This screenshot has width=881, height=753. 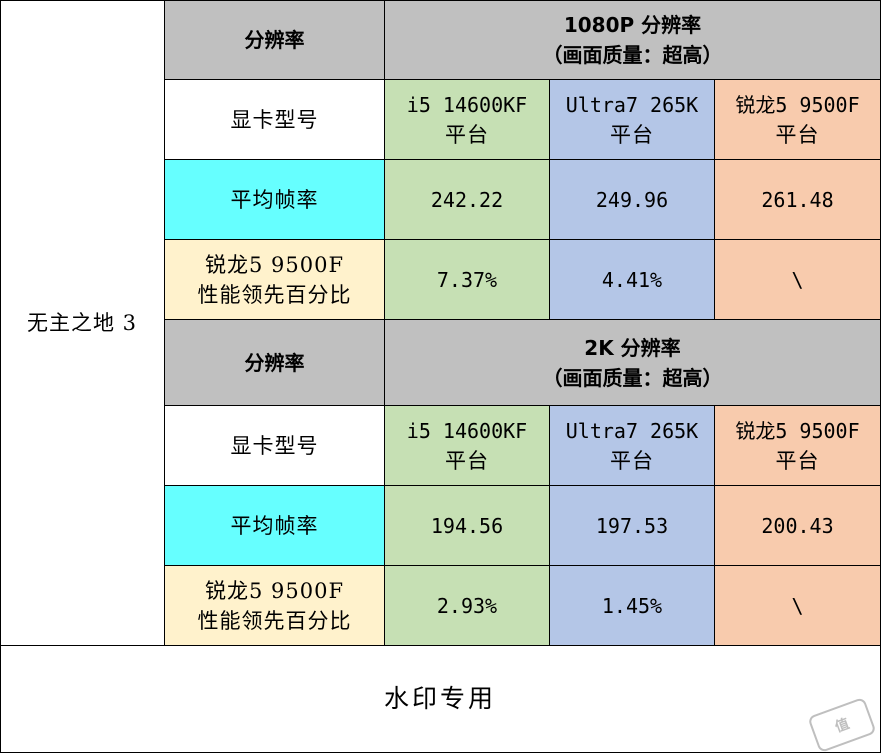 I want to click on lead-value: 4.41%, so click(x=632, y=279).